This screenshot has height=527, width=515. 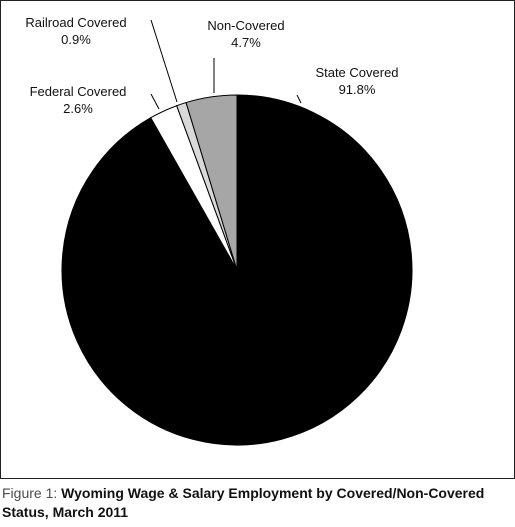 I want to click on slice-value-label: 2.6%, so click(x=78, y=108).